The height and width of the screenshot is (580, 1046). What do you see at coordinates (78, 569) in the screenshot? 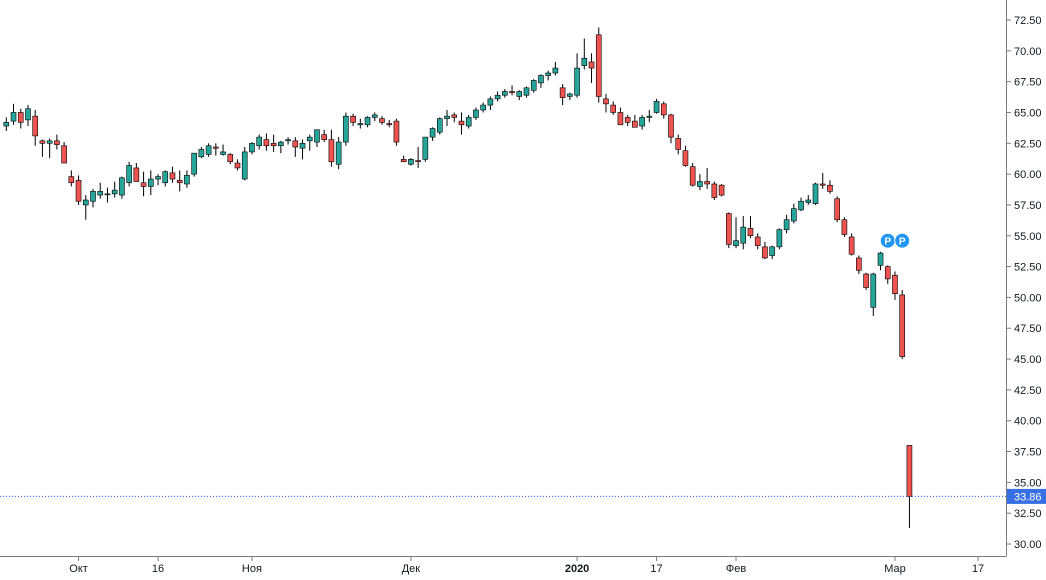
I see `time-tick-label: Окт` at bounding box center [78, 569].